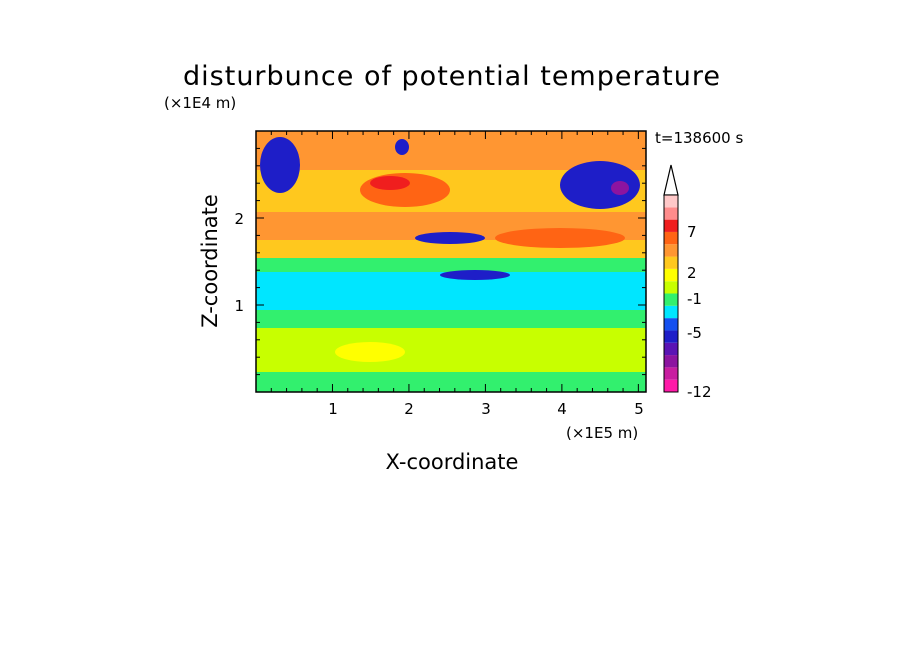 The height and width of the screenshot is (654, 904). Describe the element at coordinates (562, 409) in the screenshot. I see `x-tick-4: 4` at that location.